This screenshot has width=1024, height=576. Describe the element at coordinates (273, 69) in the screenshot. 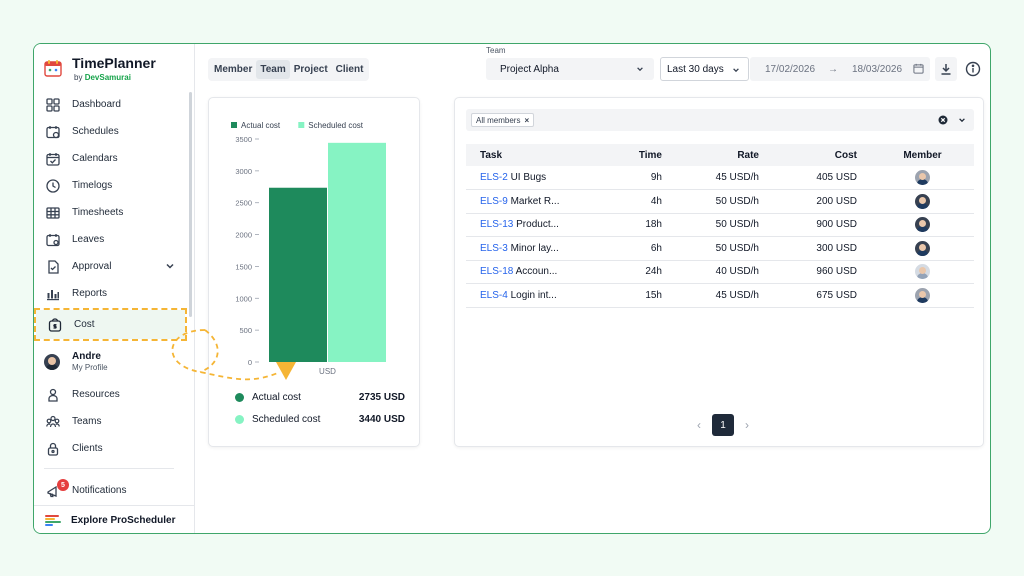

I see `tab-team: Team` at that location.